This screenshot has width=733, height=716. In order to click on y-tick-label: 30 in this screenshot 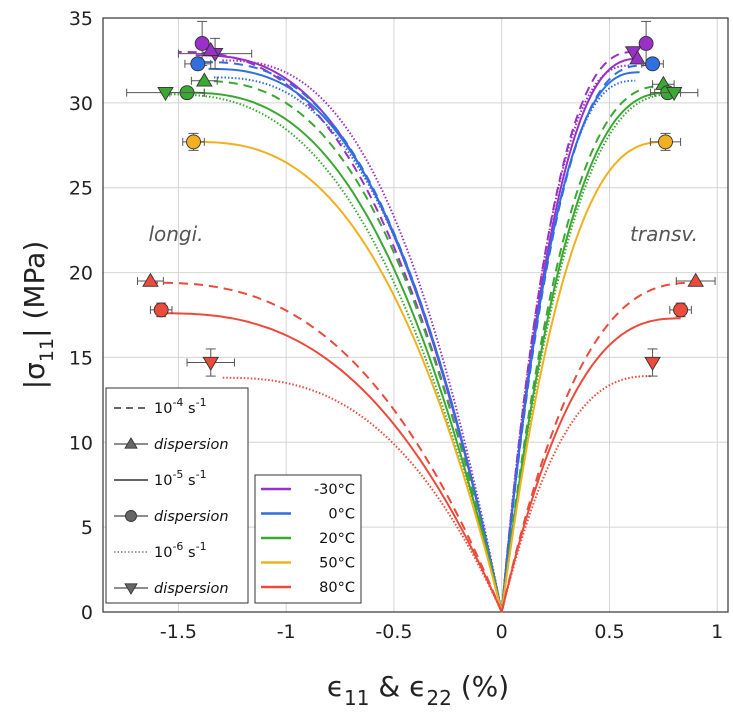, I will do `click(81, 104)`.